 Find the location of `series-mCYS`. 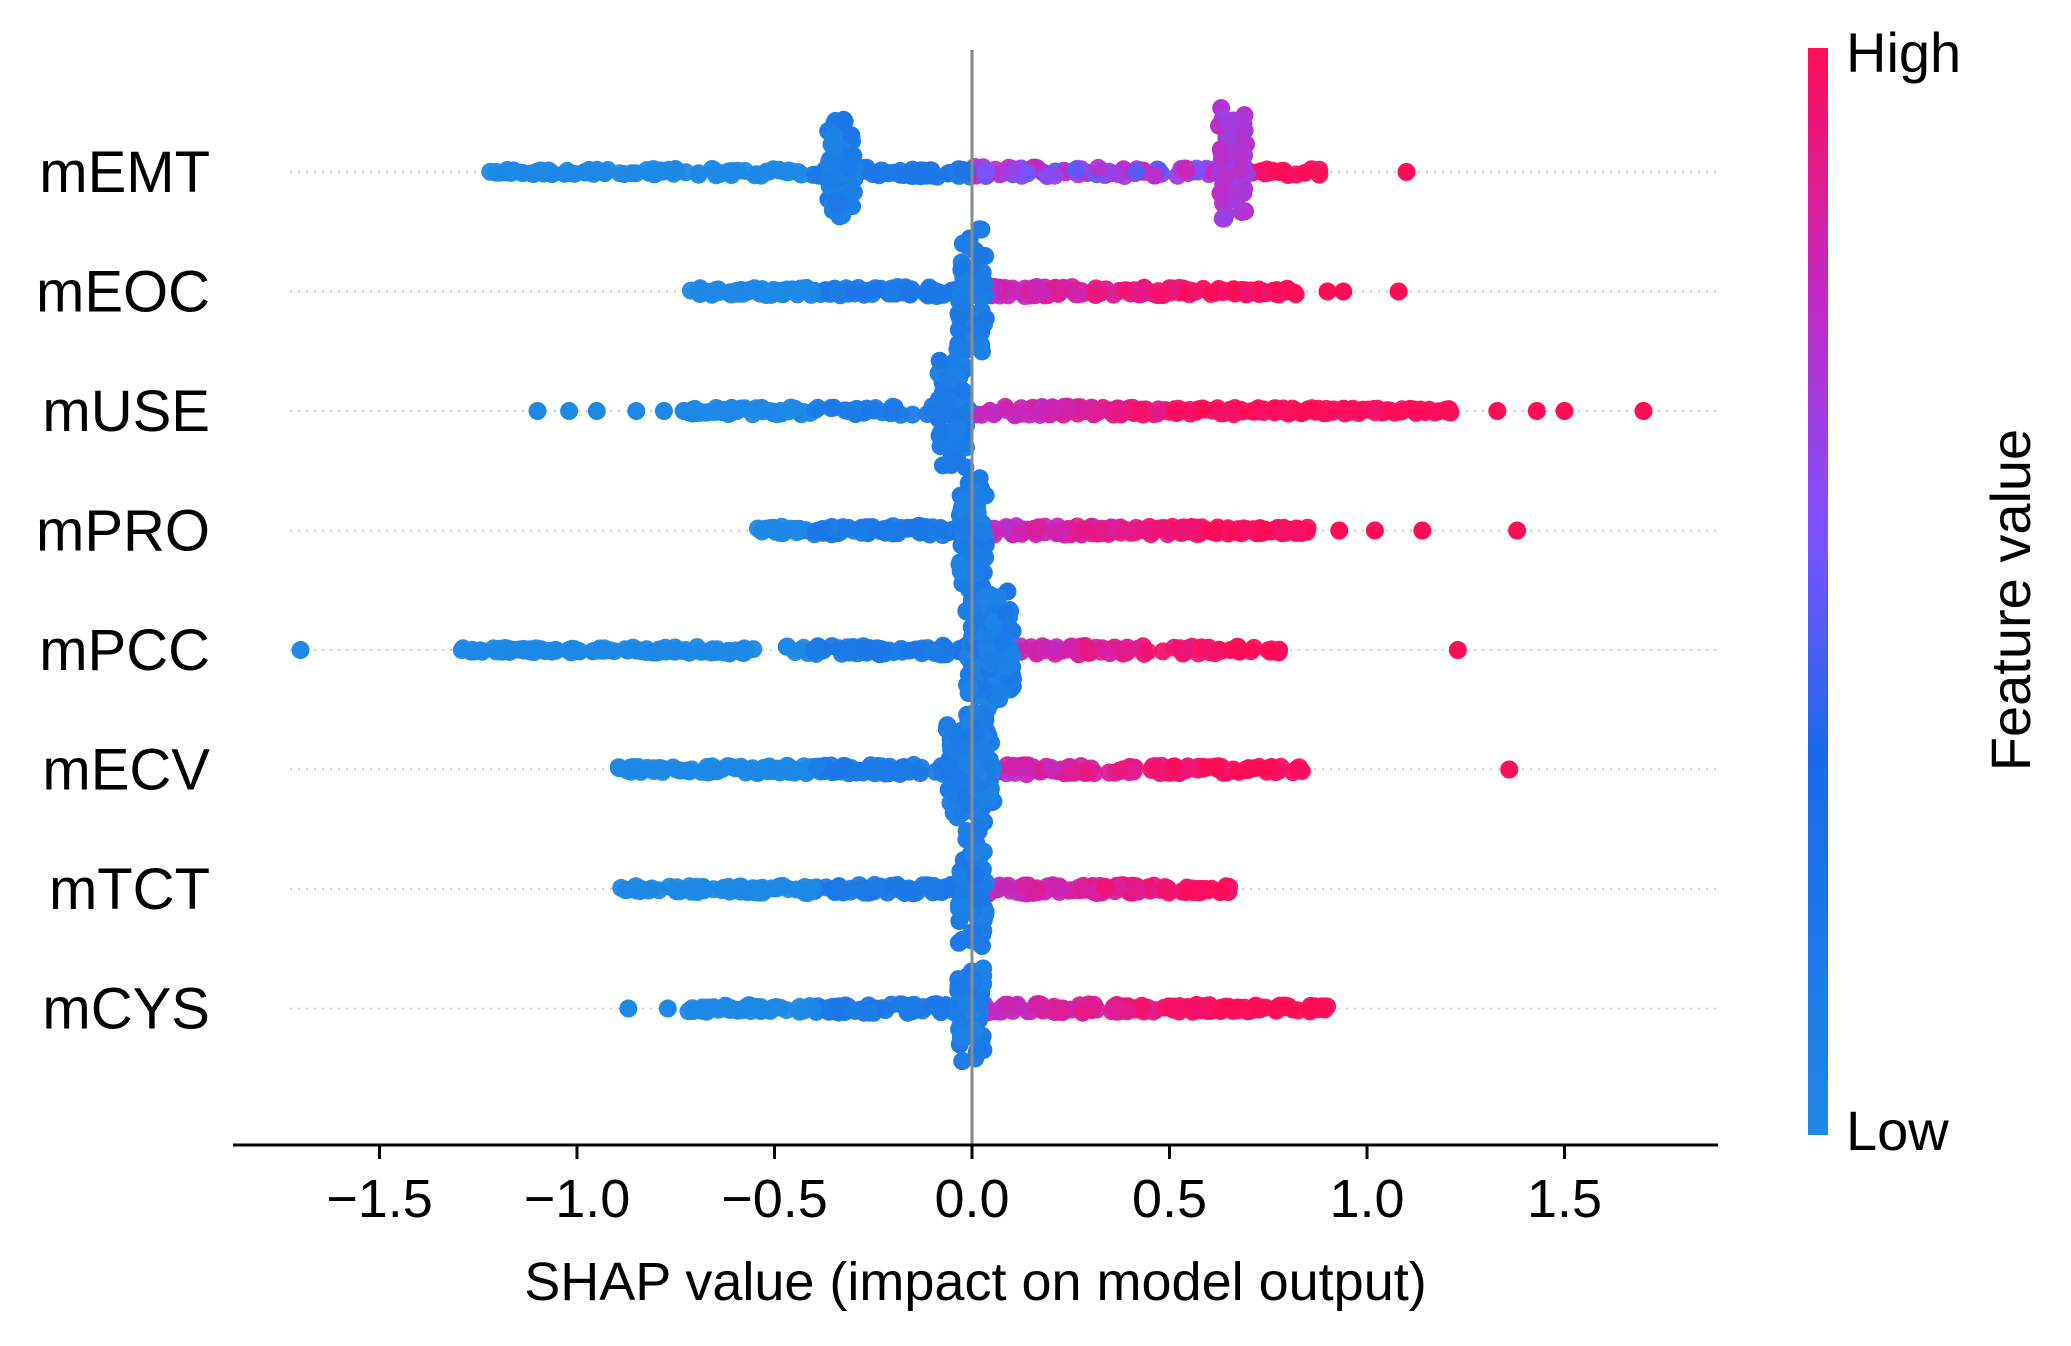

series-mCYS is located at coordinates (978, 1015).